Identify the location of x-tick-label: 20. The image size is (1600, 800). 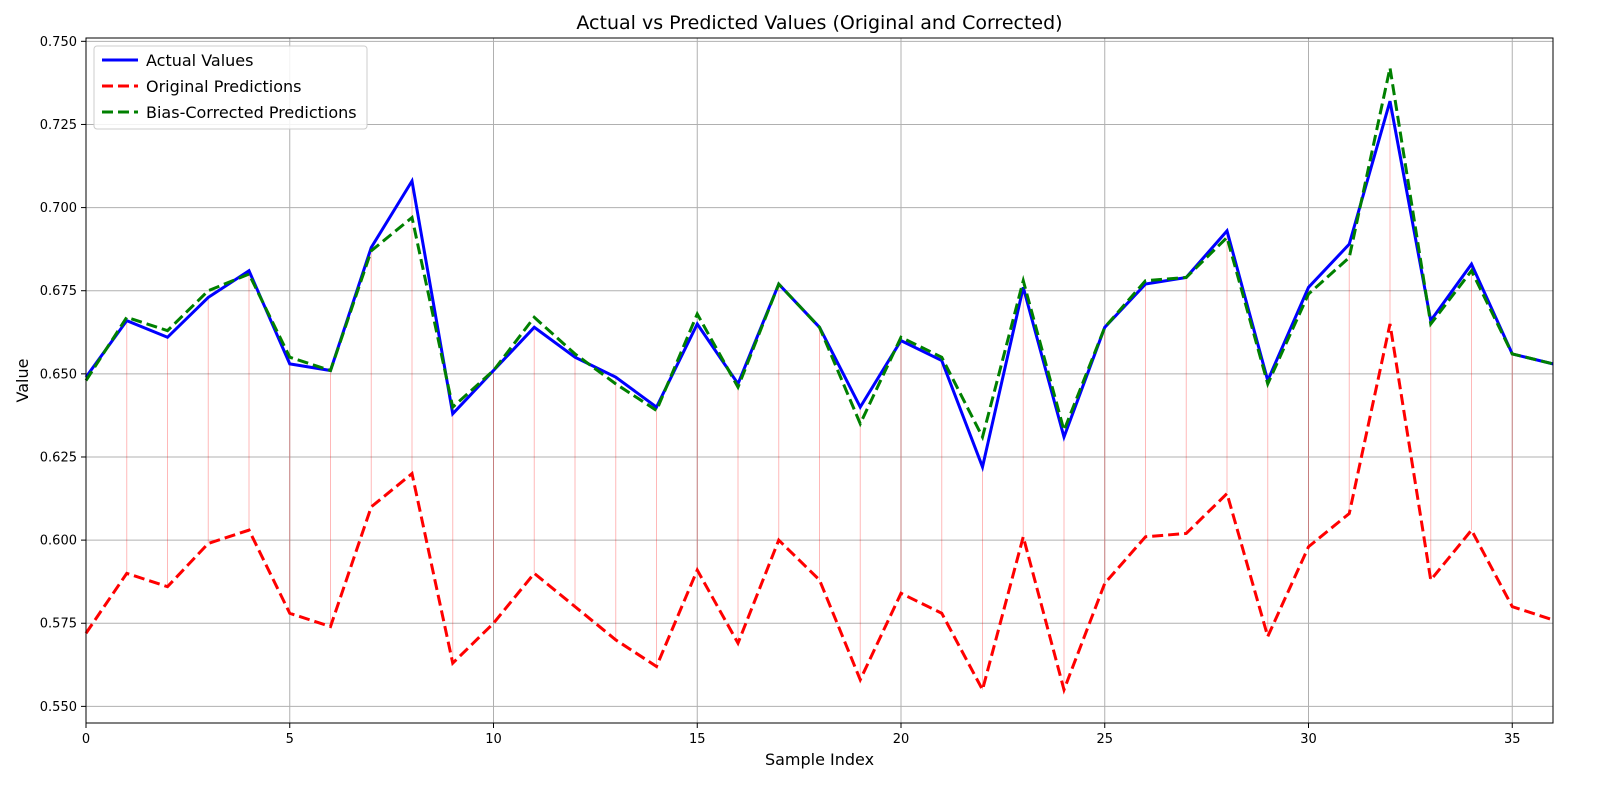
(901, 739).